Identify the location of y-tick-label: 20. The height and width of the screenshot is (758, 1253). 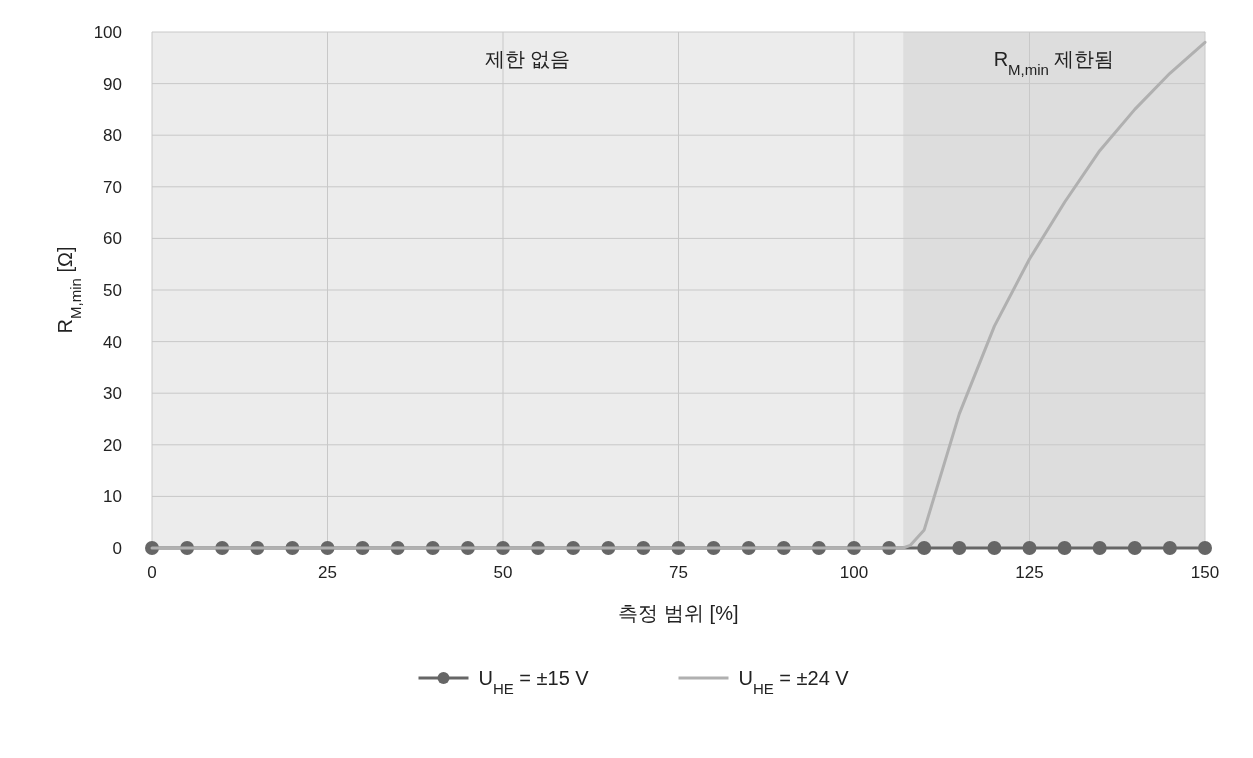
(112, 445).